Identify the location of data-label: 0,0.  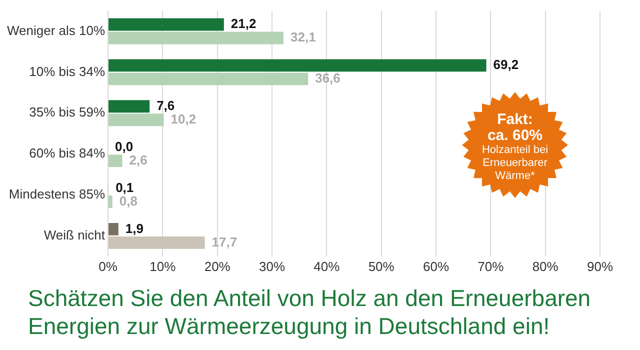
(124, 146).